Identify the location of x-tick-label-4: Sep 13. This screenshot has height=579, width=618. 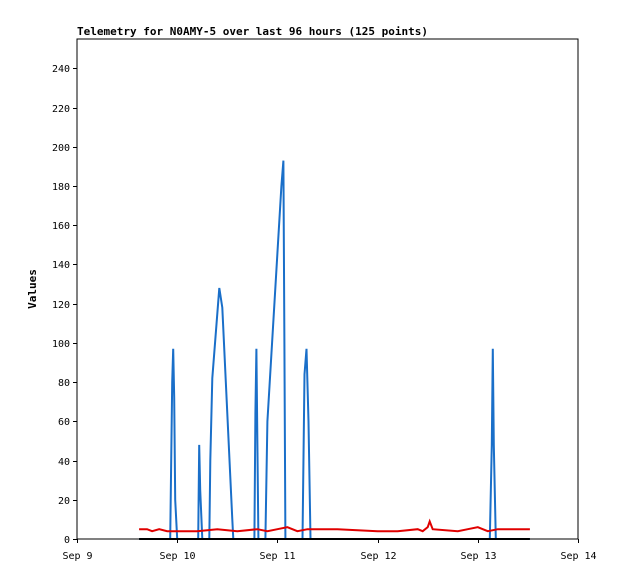
(478, 556).